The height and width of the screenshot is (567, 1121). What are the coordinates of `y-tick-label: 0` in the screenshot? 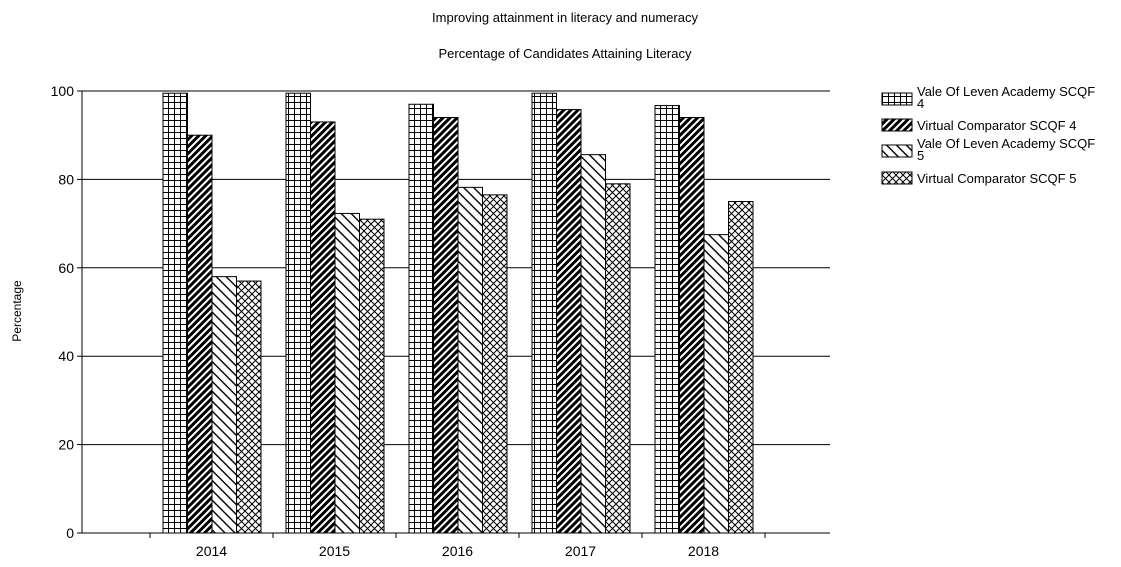 It's located at (70, 533).